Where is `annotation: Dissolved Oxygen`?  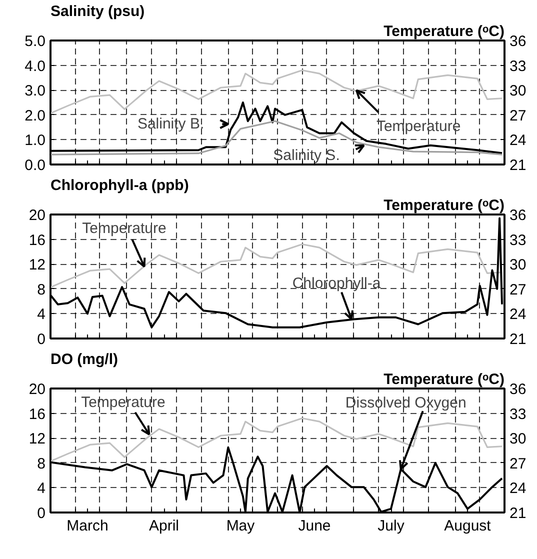
annotation: Dissolved Oxygen is located at coordinates (405, 403).